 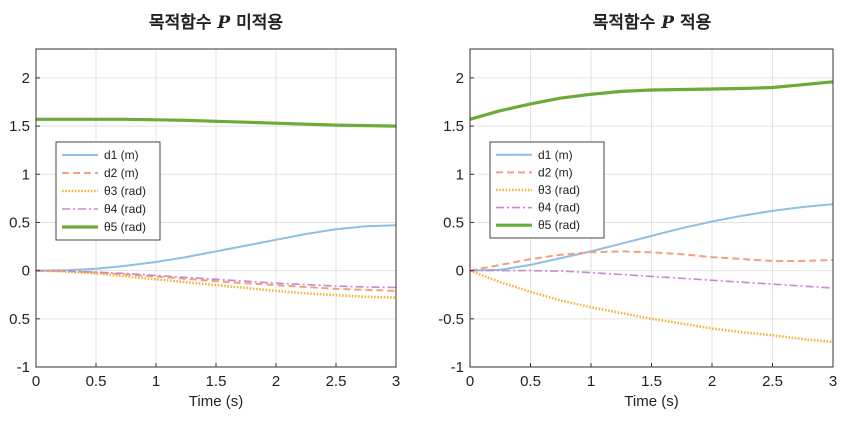 I want to click on chart-title: 목적함수 P 적용, so click(x=652, y=22).